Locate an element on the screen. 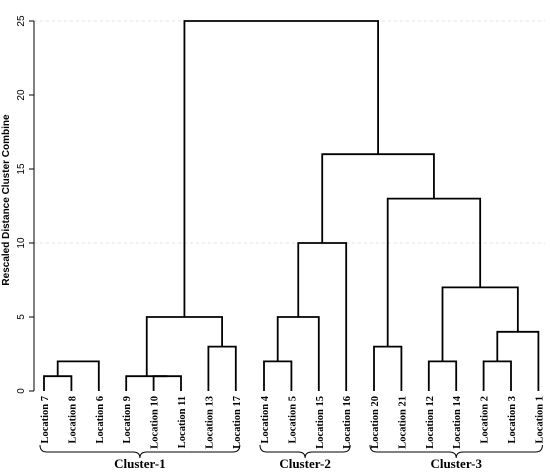 This screenshot has width=550, height=472. y-tick-label: 20 is located at coordinates (21, 95).